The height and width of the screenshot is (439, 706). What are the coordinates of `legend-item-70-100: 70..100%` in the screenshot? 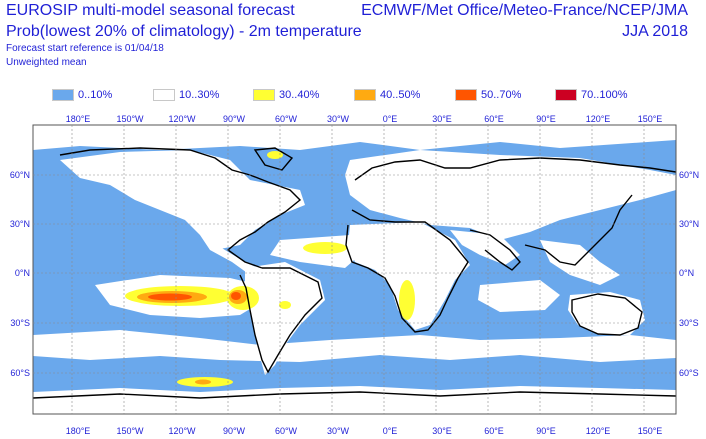 It's located at (591, 95).